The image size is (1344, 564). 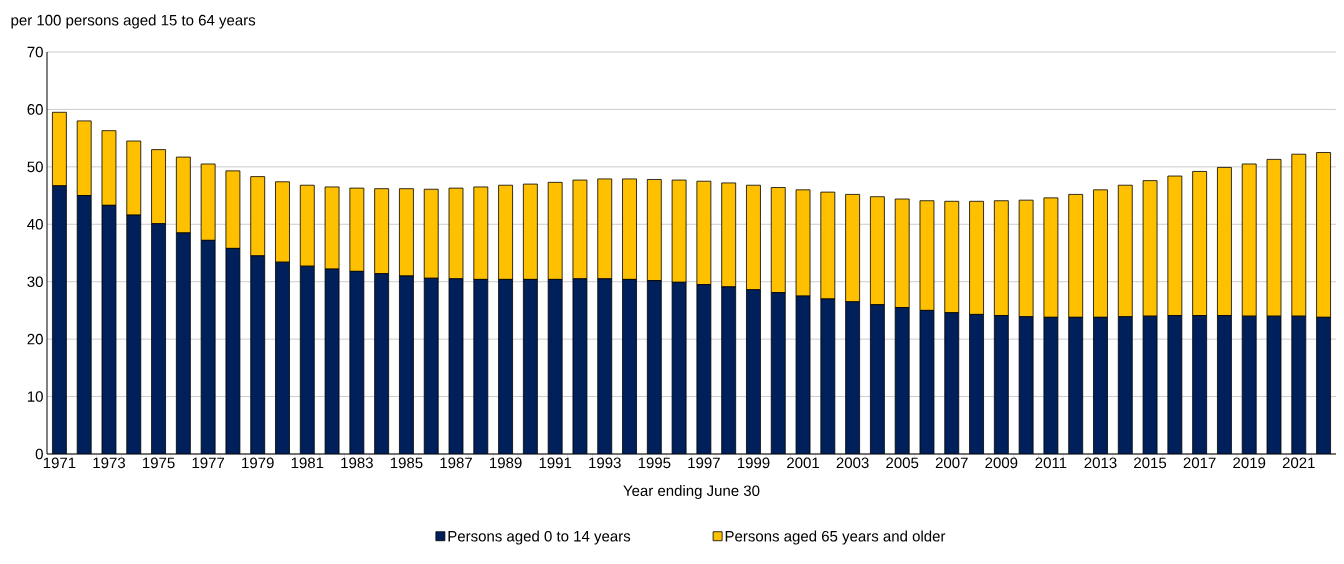 What do you see at coordinates (59, 463) in the screenshot?
I see `x-tick-label: 1971` at bounding box center [59, 463].